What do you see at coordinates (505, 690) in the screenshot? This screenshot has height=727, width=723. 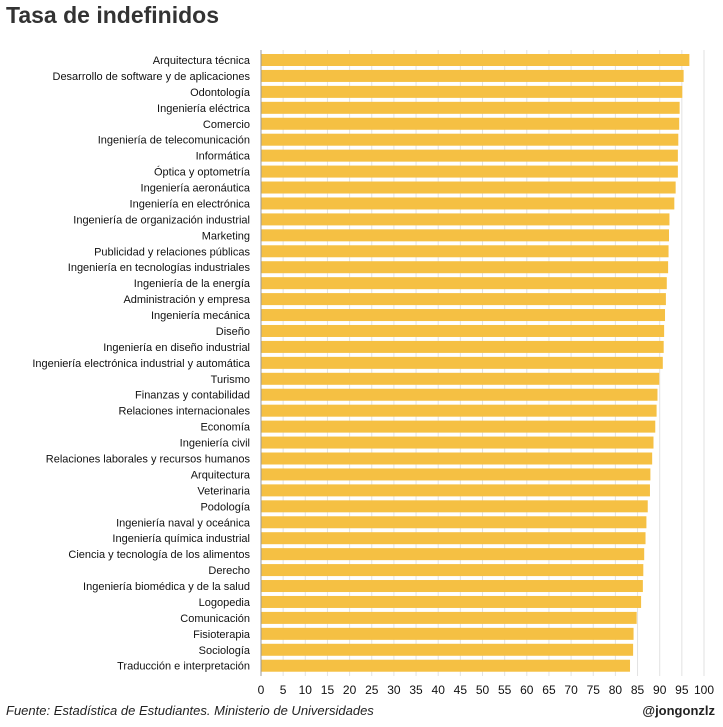 I see `x-tick-label: 55` at bounding box center [505, 690].